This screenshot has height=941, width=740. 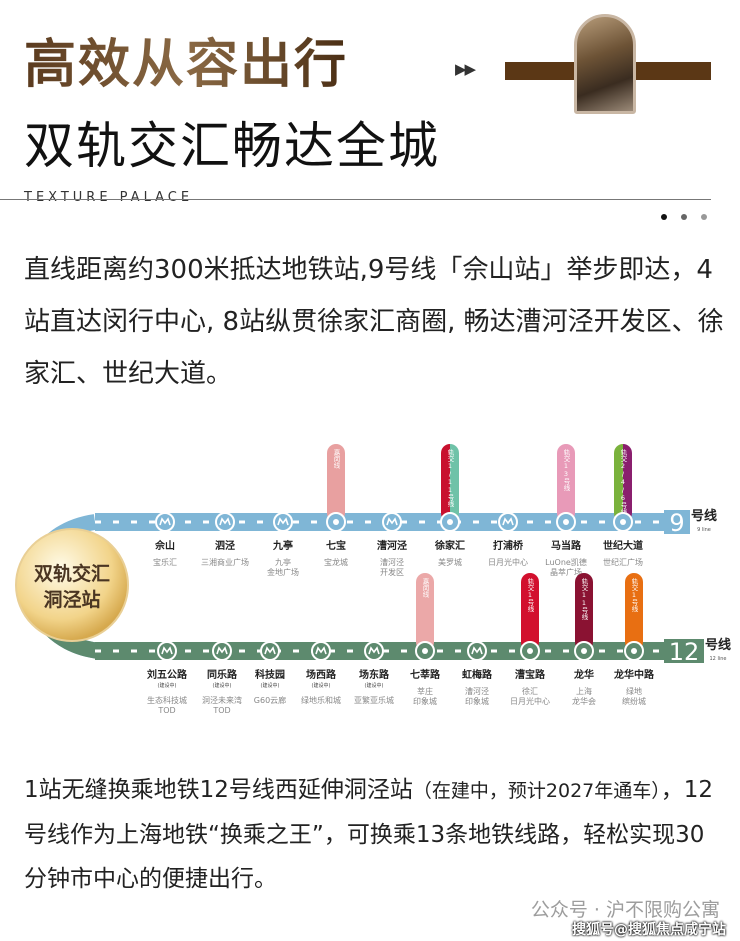 I want to click on station-name: 场西路, so click(x=321, y=674).